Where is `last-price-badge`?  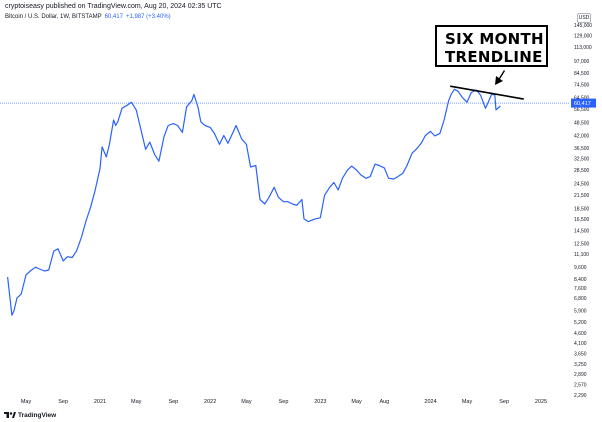
last-price-badge is located at coordinates (583, 103).